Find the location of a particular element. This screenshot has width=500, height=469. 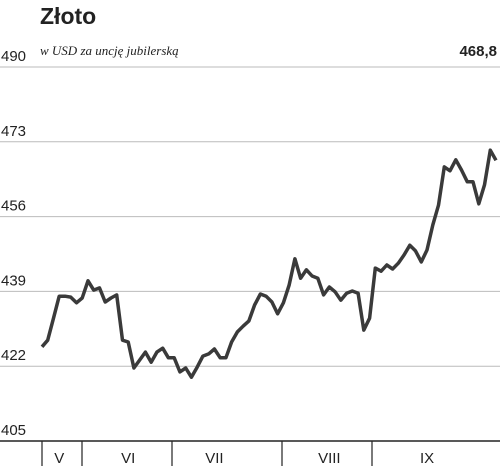

y-tick-label: 439 is located at coordinates (13, 280).